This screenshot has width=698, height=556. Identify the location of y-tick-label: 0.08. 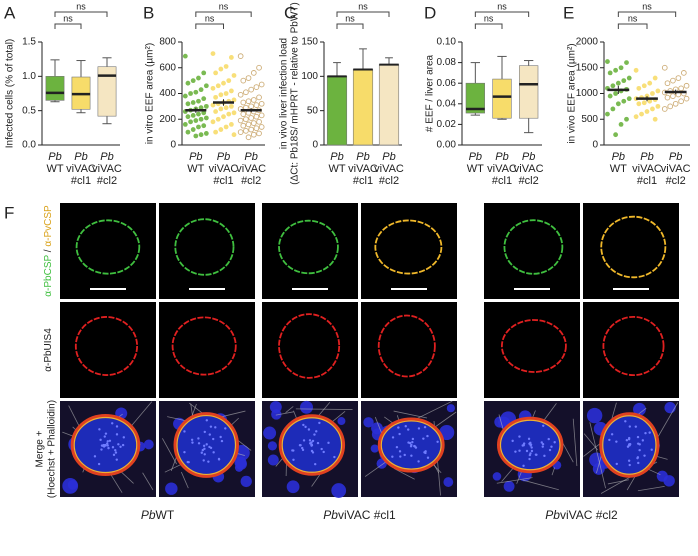
(447, 62).